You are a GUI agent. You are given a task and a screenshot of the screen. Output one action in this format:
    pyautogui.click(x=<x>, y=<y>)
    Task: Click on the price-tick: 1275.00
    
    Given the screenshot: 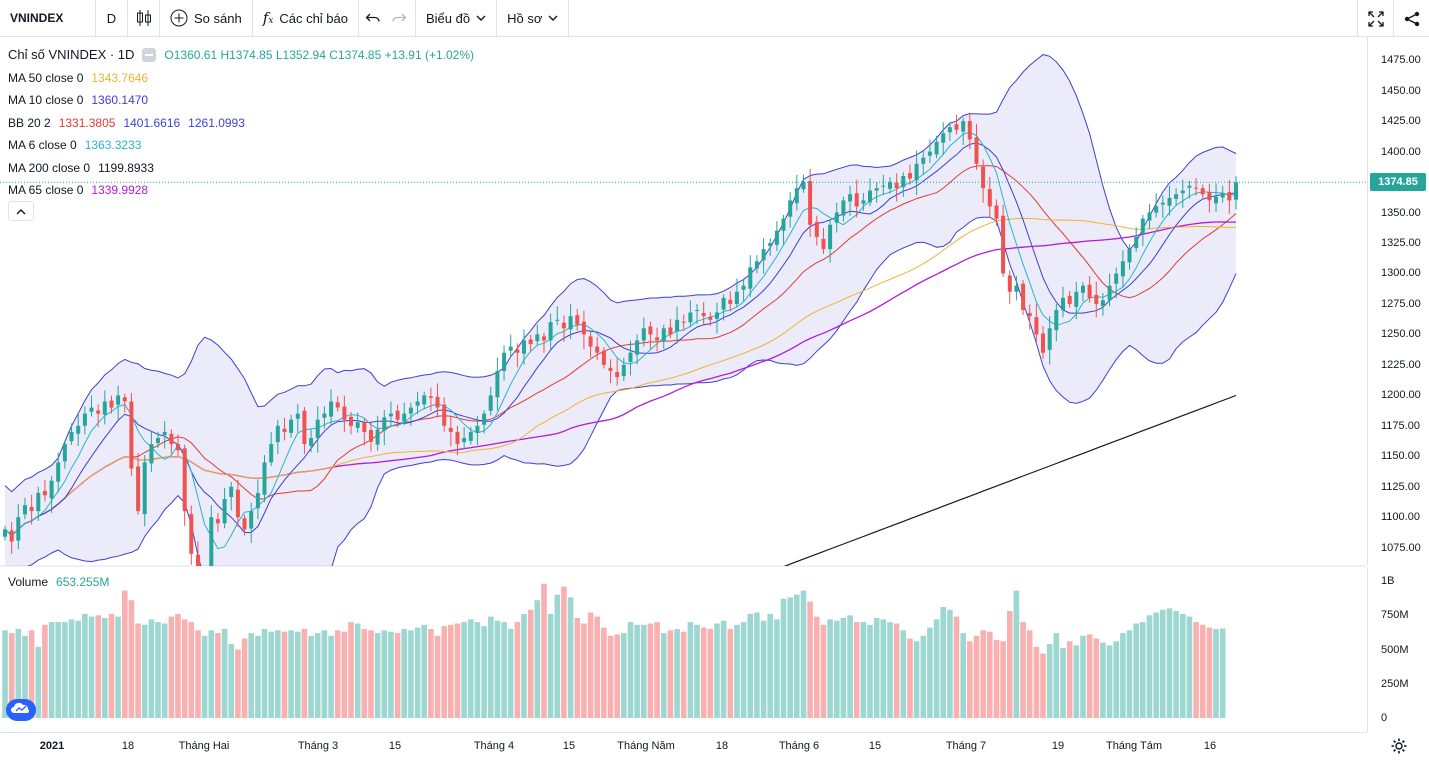 What is the action you would take?
    pyautogui.click(x=1401, y=303)
    